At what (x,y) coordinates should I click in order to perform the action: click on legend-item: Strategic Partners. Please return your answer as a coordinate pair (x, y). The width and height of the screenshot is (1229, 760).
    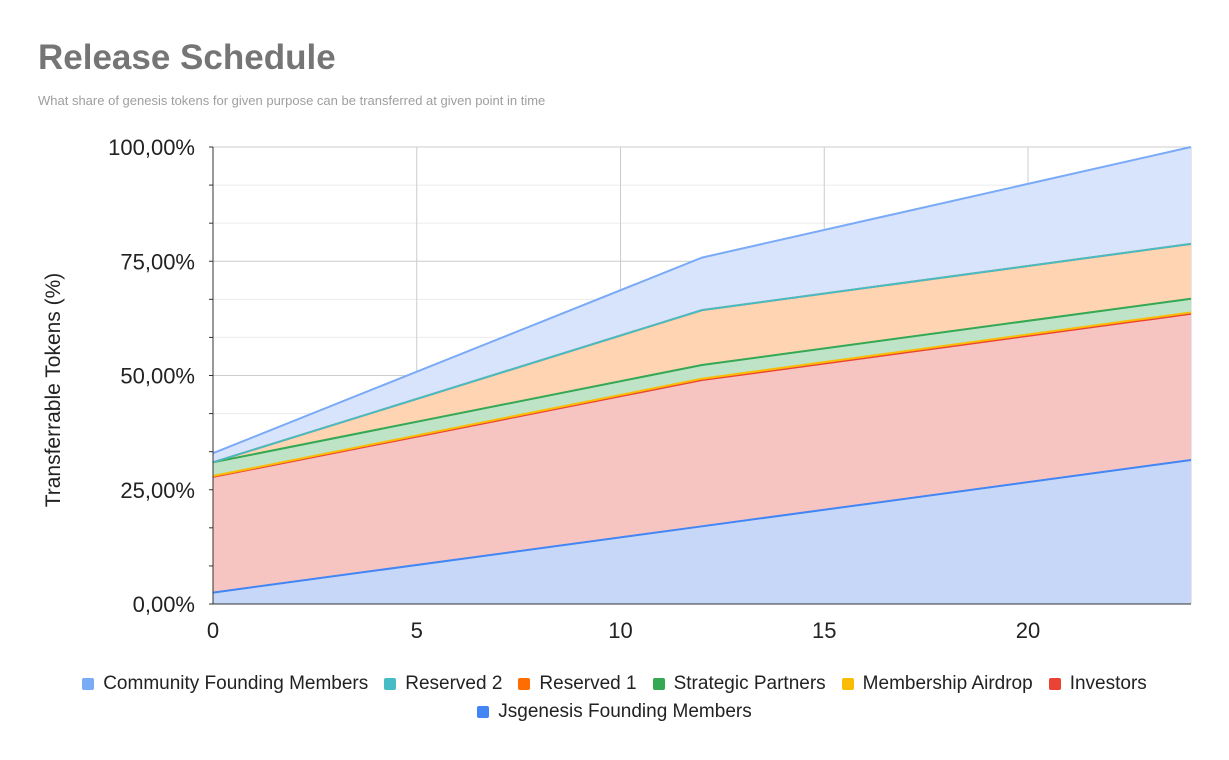
    Looking at the image, I should click on (739, 684).